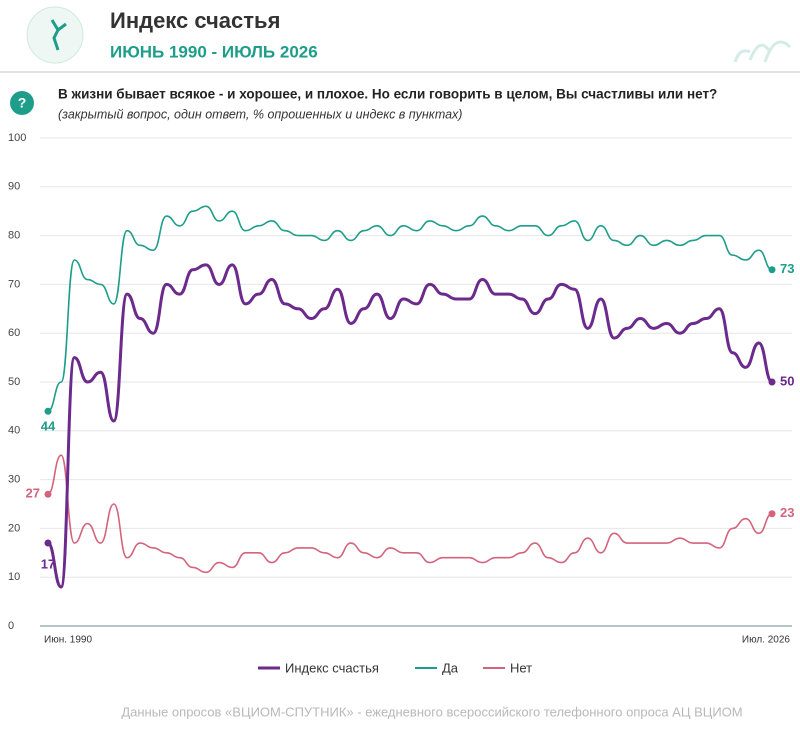  Describe the element at coordinates (762, 51) in the screenshot. I see `decor` at that location.